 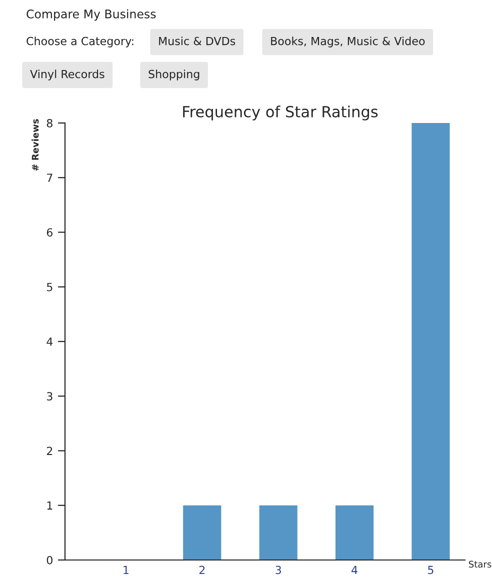 I want to click on text: Vinyl Records, so click(x=67, y=75).